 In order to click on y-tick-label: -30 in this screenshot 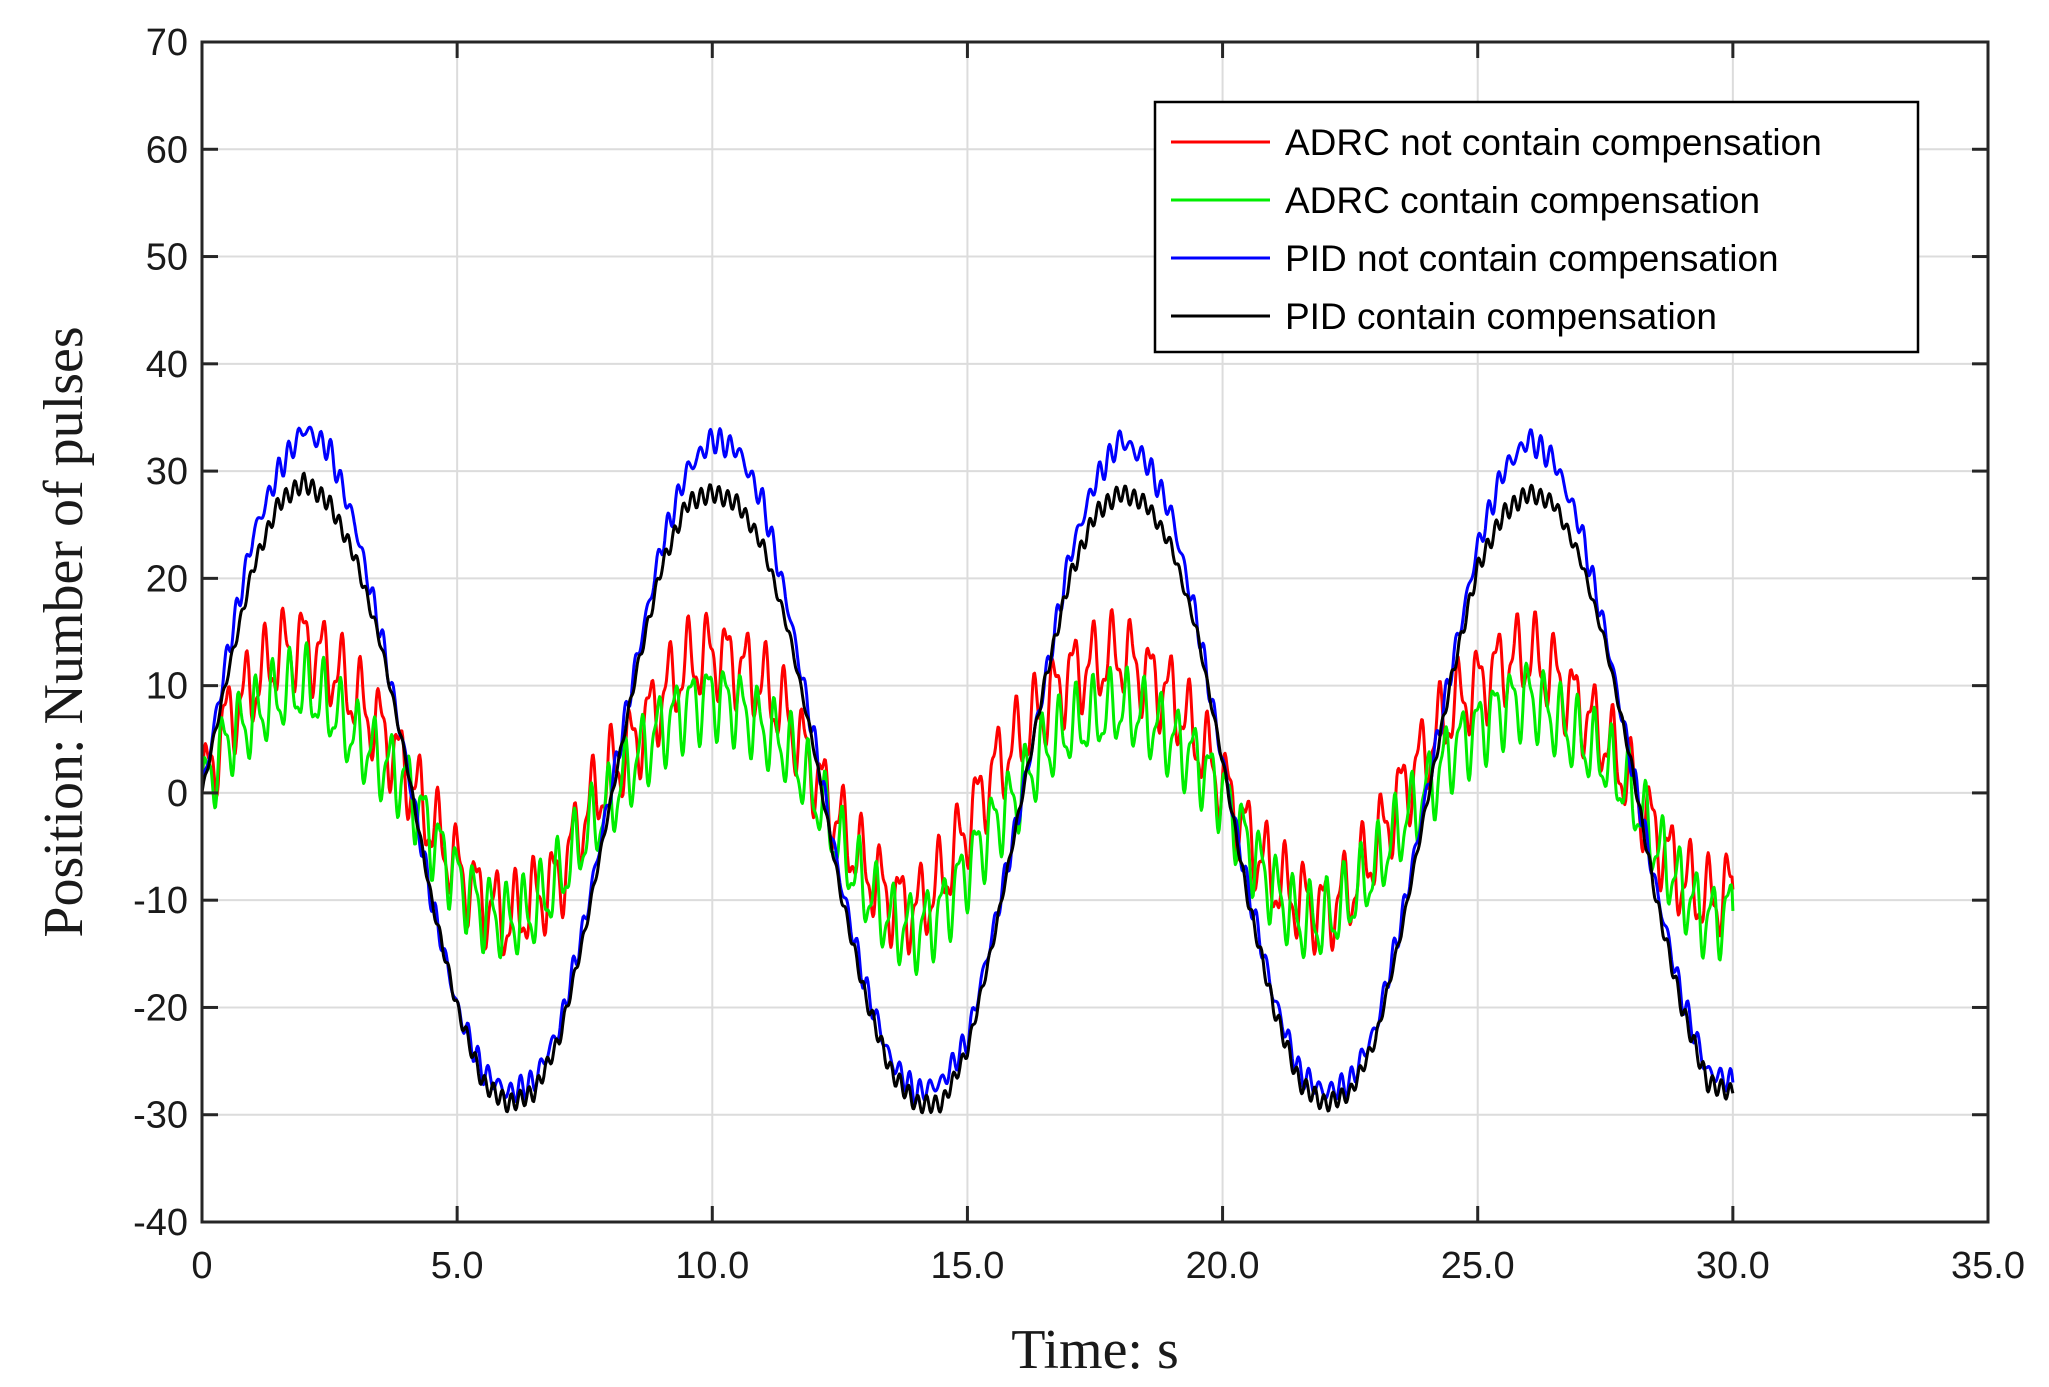, I will do `click(160, 1116)`.